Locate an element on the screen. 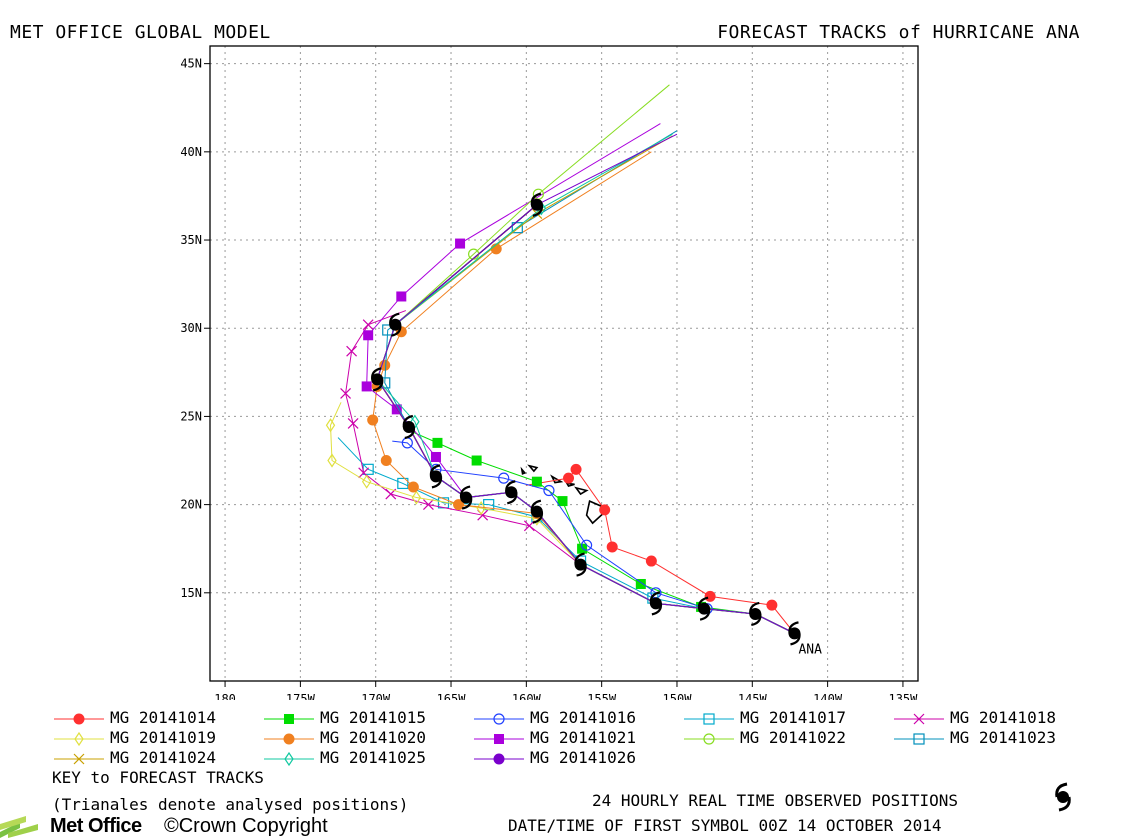 The image size is (1130, 840). x-tick-label: 175W is located at coordinates (301, 696).